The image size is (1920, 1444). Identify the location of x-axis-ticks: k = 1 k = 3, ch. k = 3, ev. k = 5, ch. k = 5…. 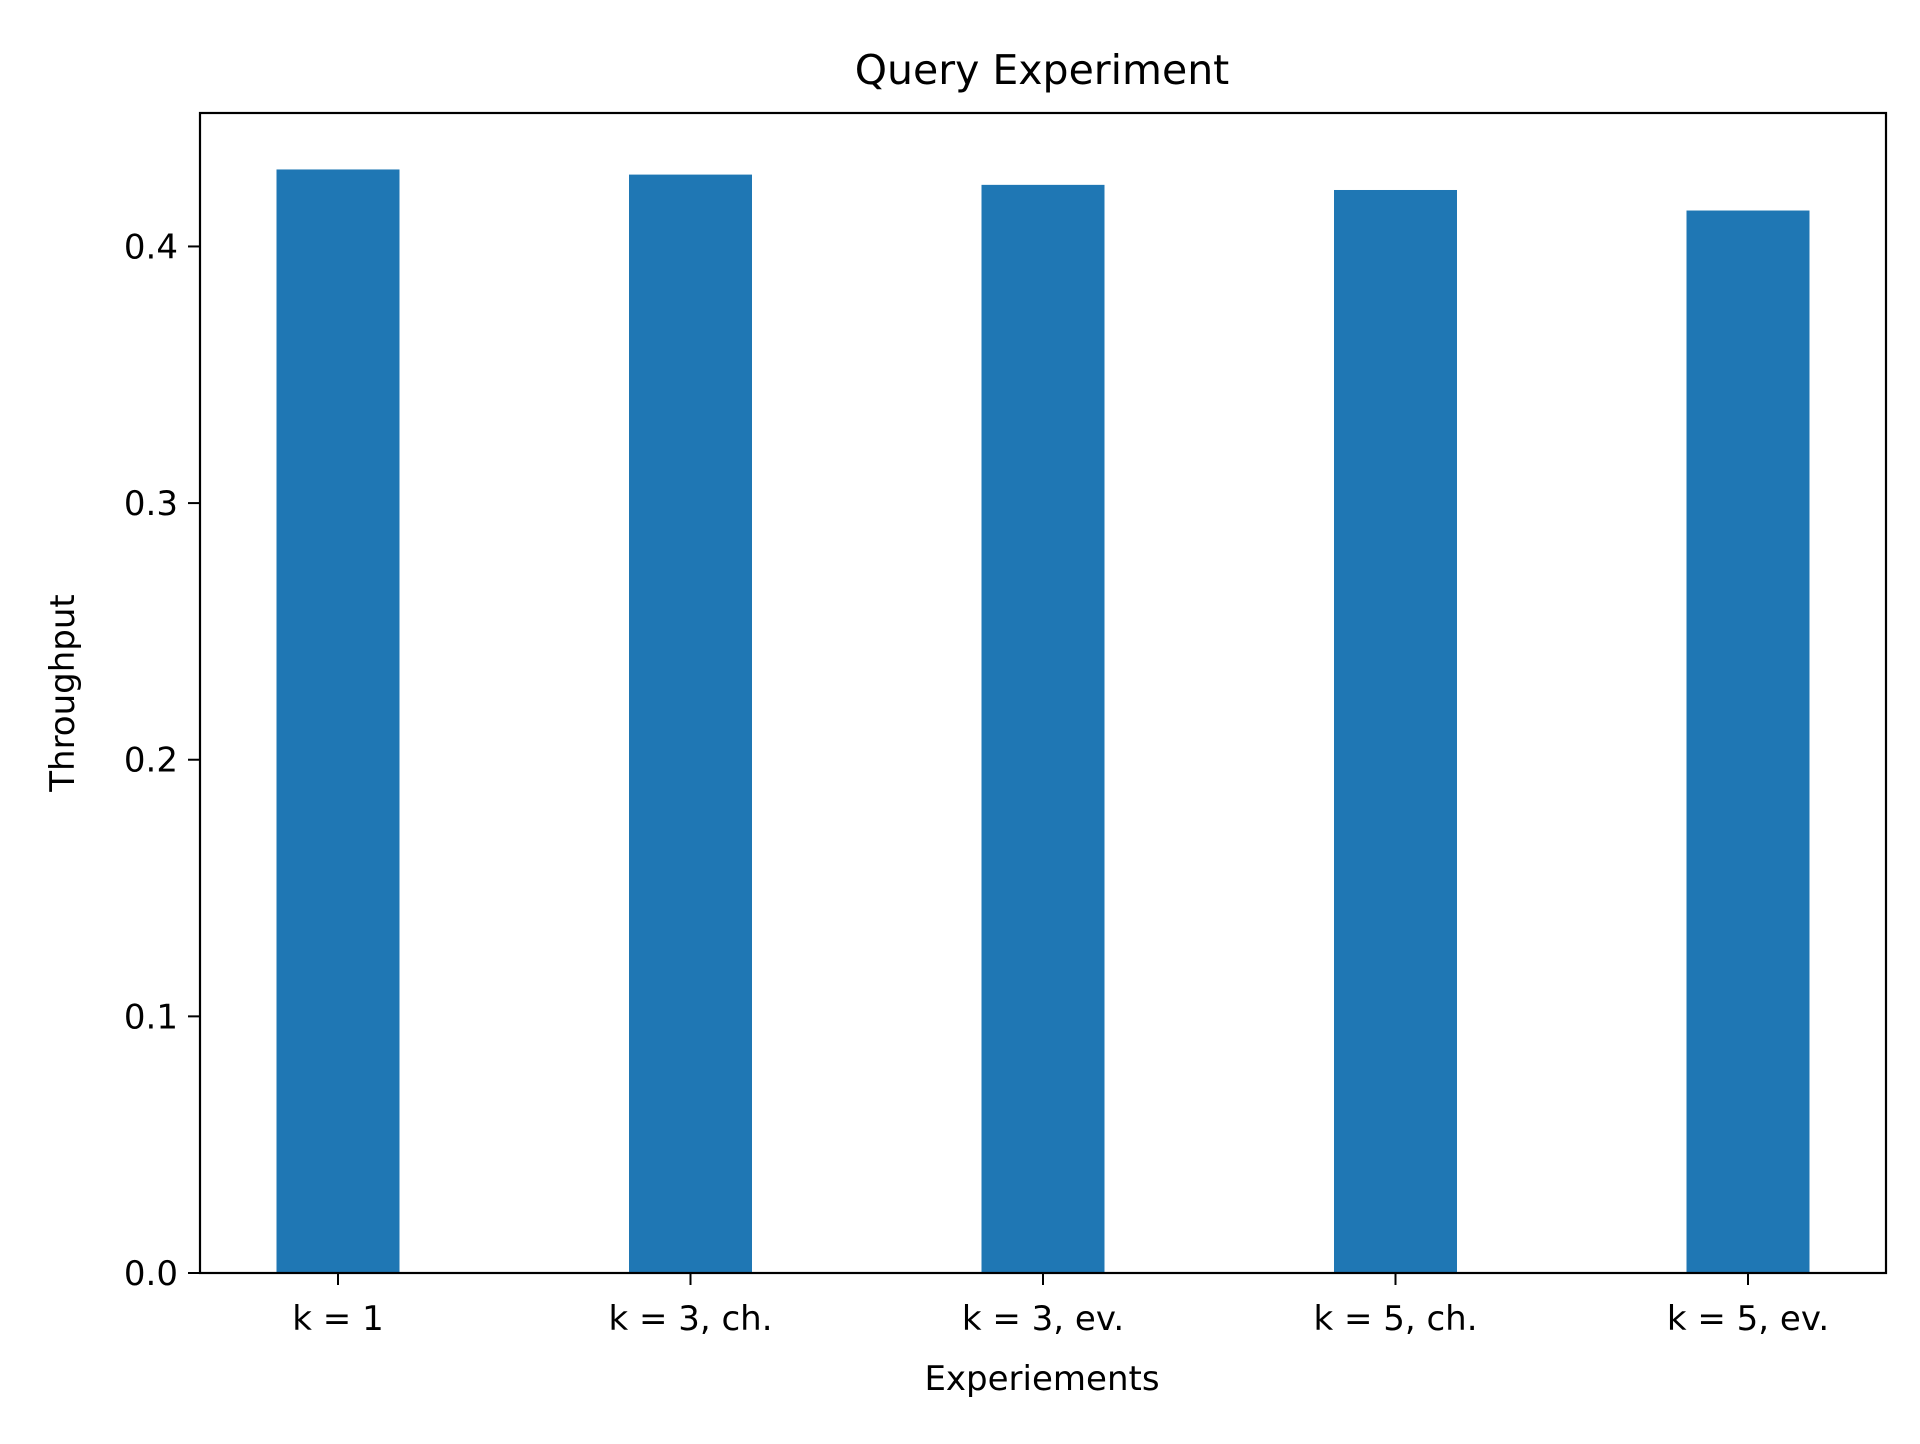
(1060, 1306).